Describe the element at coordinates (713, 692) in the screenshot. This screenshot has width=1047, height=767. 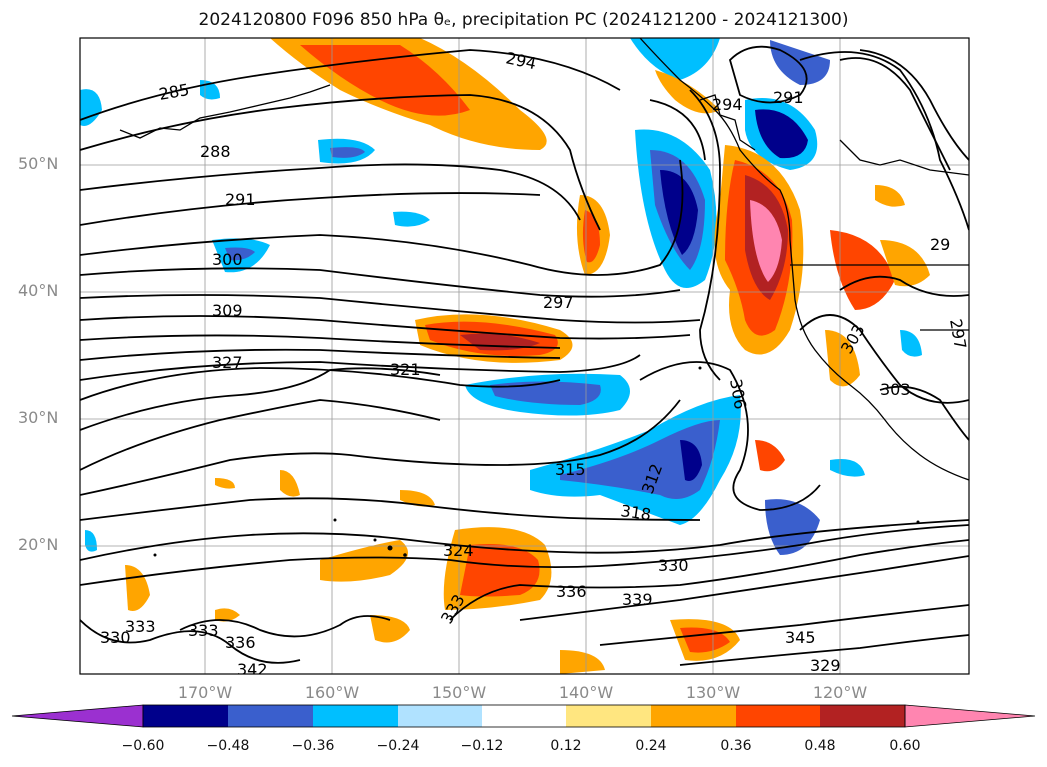
I see `lon-label: 130°W` at that location.